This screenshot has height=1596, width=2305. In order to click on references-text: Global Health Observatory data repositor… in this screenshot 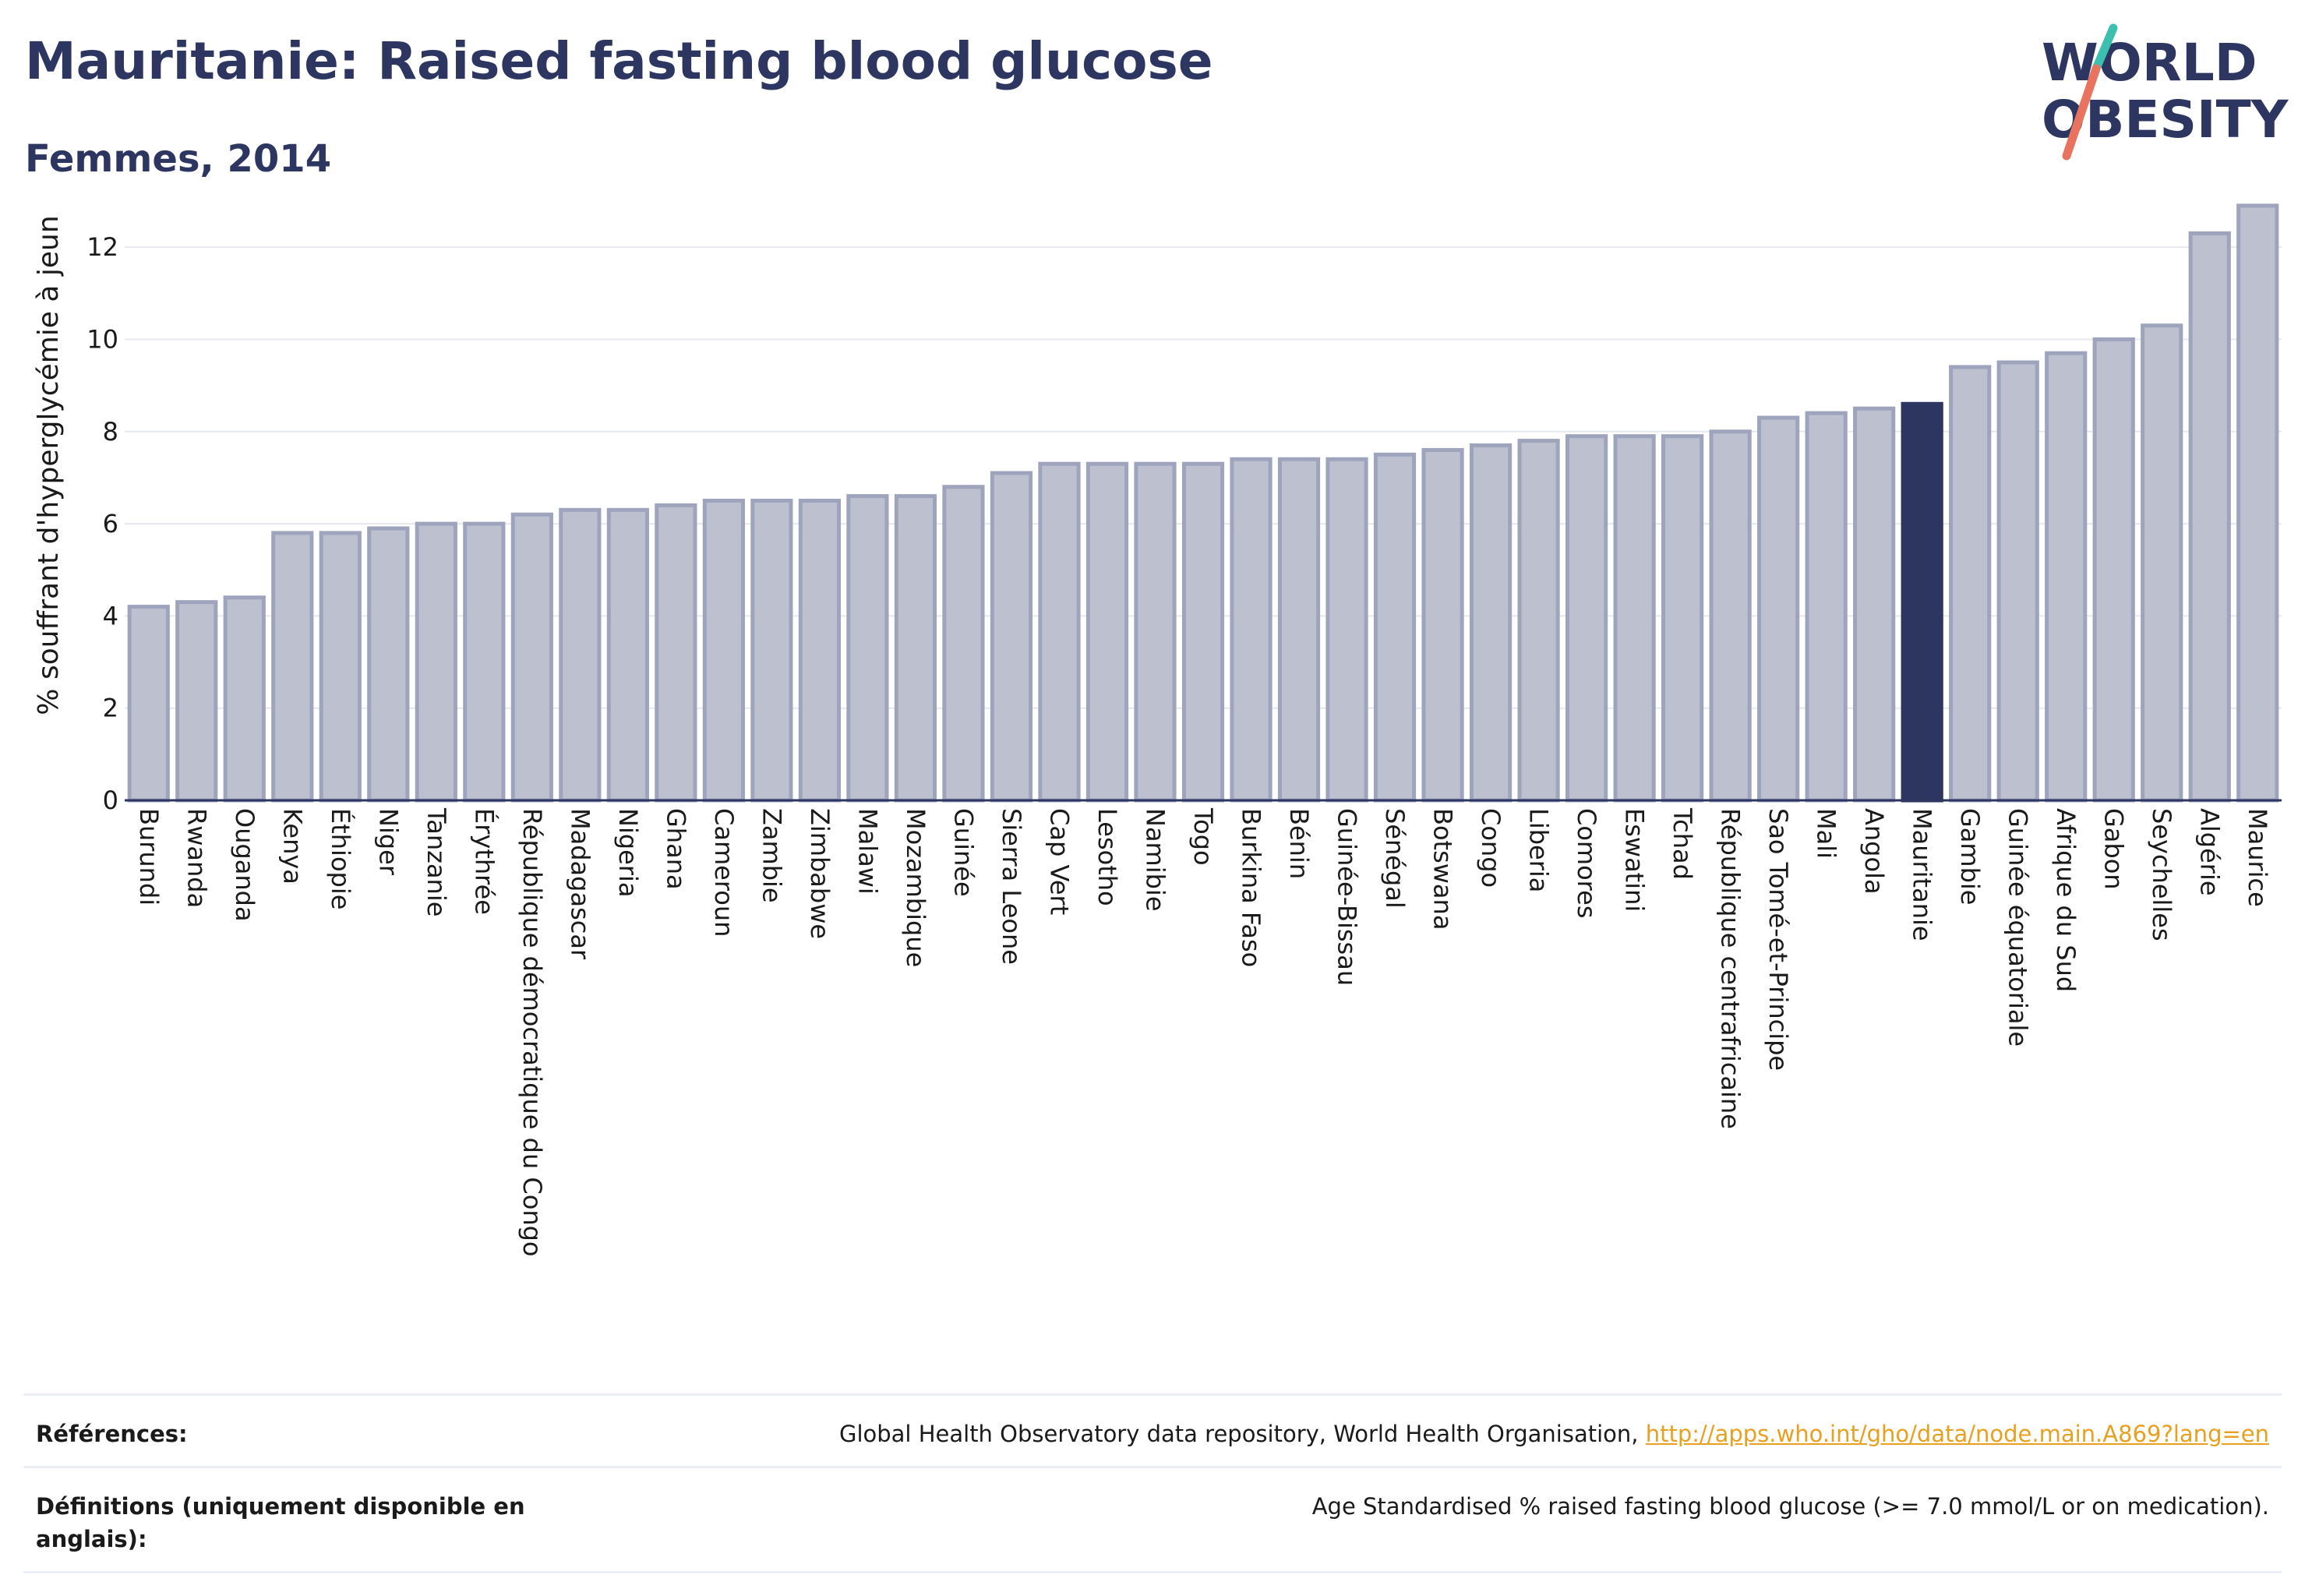, I will do `click(1242, 1434)`.